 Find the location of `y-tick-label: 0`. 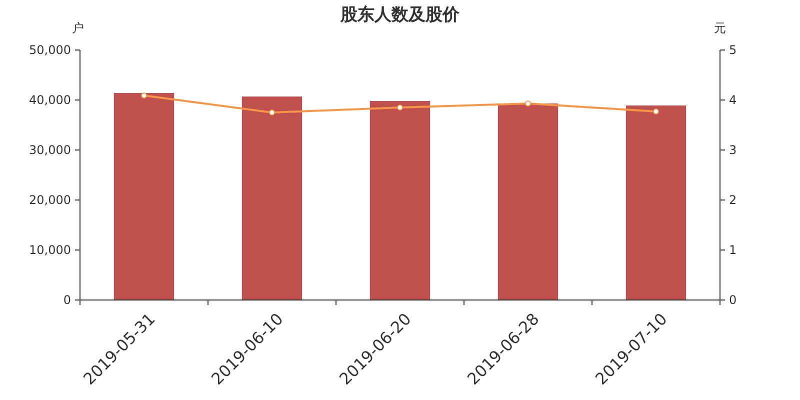

y-tick-label: 0 is located at coordinates (67, 300).